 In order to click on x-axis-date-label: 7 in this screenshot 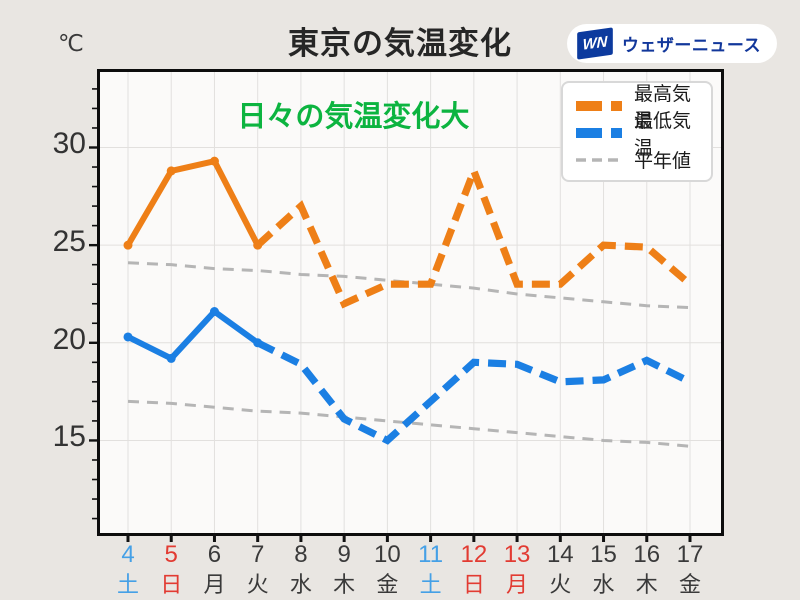, I will do `click(258, 554)`.